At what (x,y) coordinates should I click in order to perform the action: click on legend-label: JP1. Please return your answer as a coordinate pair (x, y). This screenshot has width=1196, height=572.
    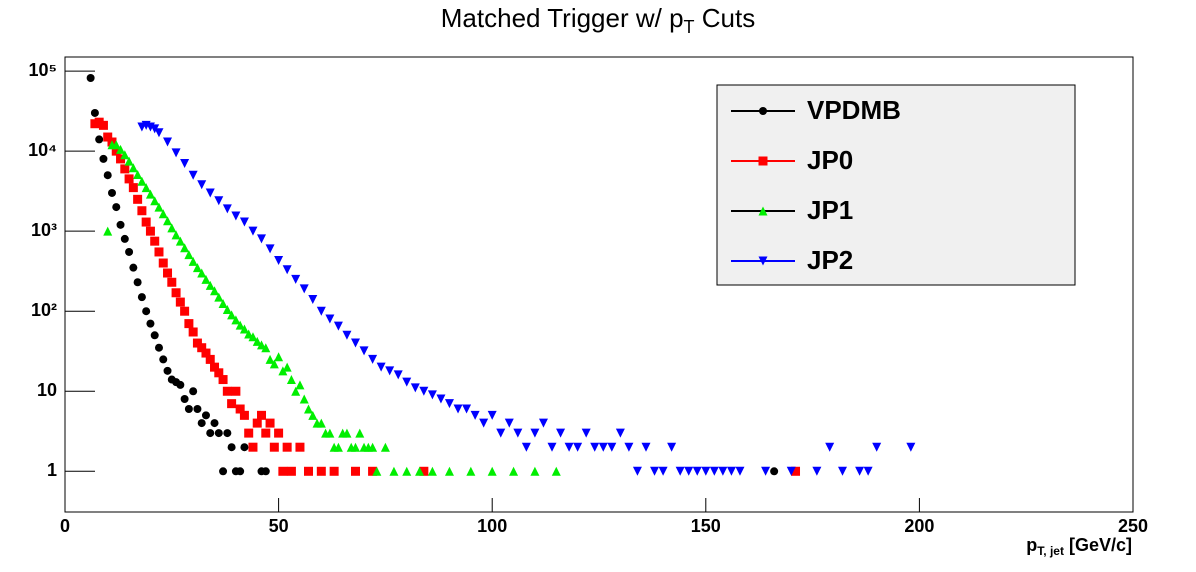
    Looking at the image, I should click on (830, 210).